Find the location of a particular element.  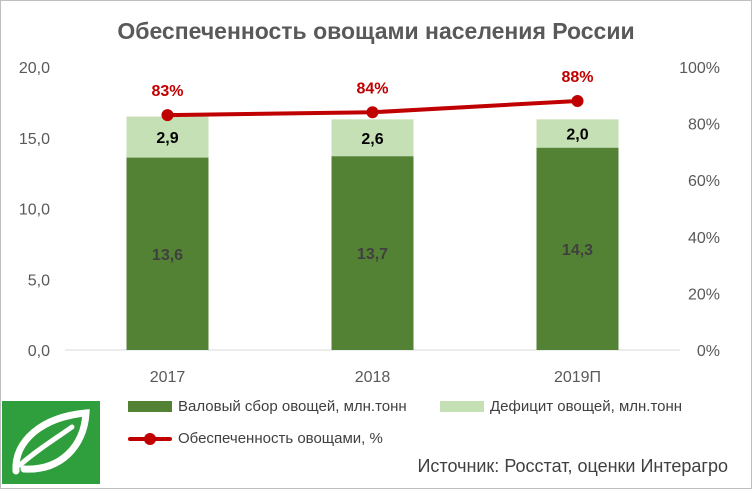

legend-label-deficit: Дефицит овощей, млн.тонн is located at coordinates (586, 406).